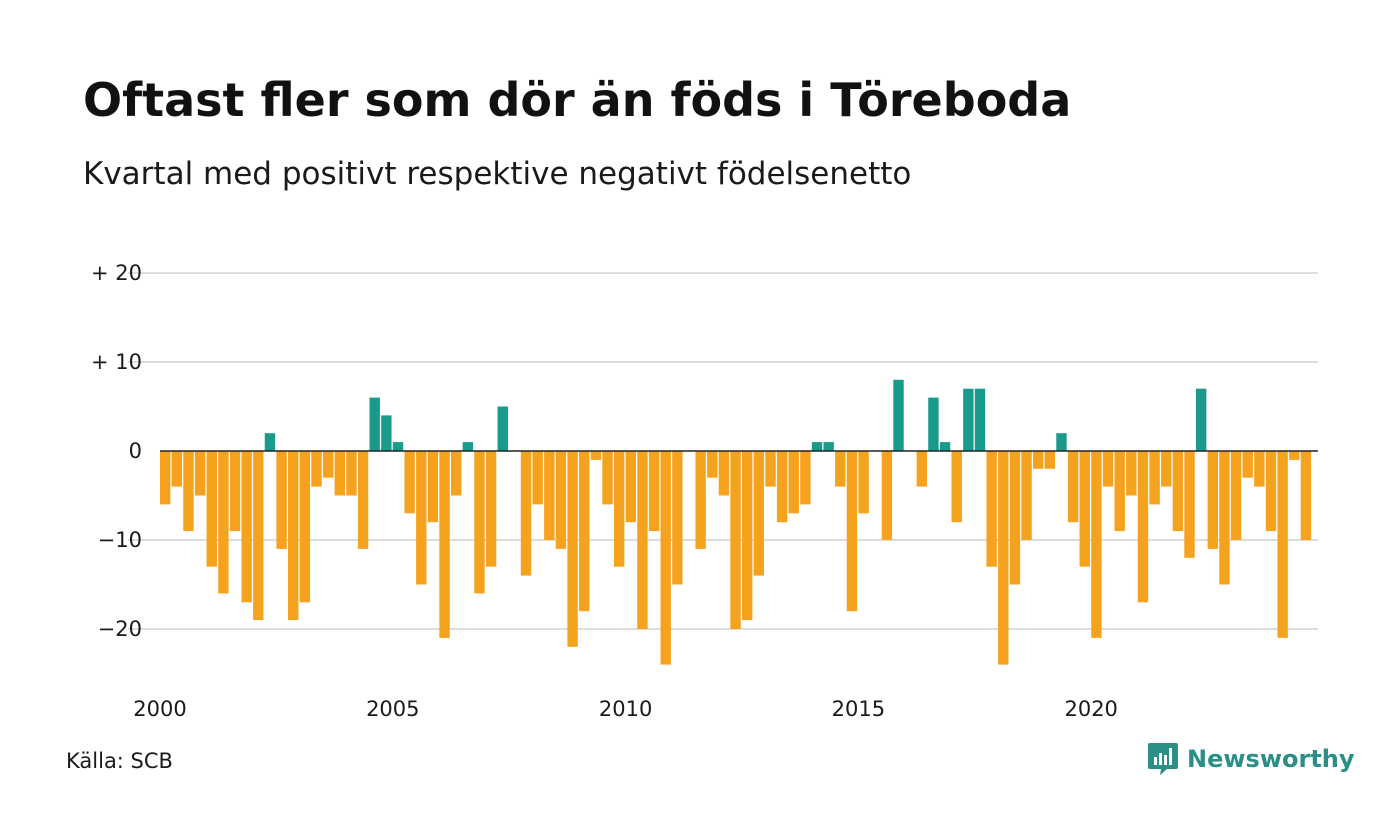 This screenshot has width=1400, height=840. I want to click on newsworthy-logo: Newsworthy, so click(1251, 759).